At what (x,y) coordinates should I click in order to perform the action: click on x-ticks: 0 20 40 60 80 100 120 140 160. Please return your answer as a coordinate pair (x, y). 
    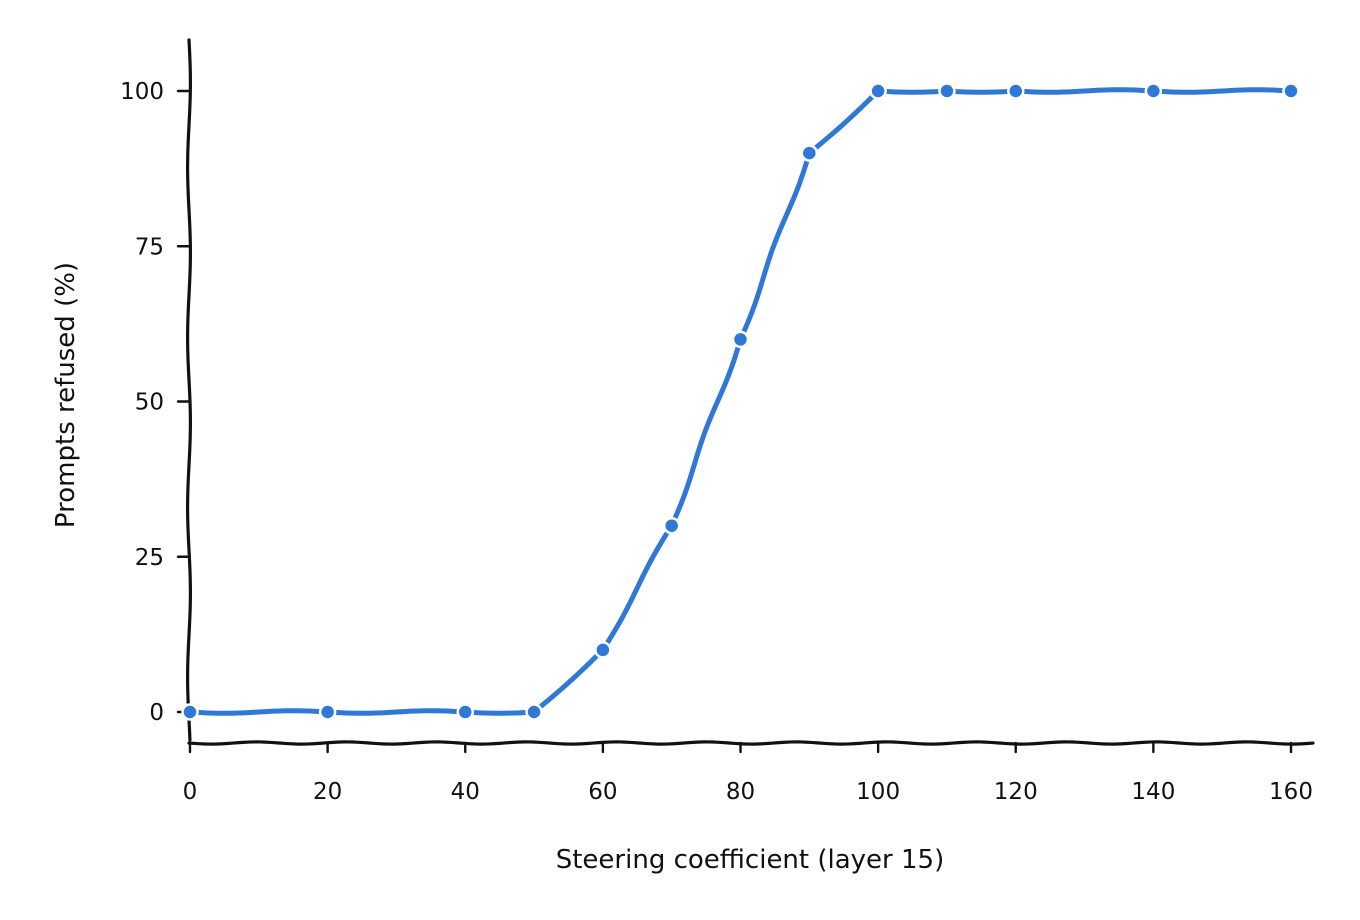
    Looking at the image, I should click on (748, 773).